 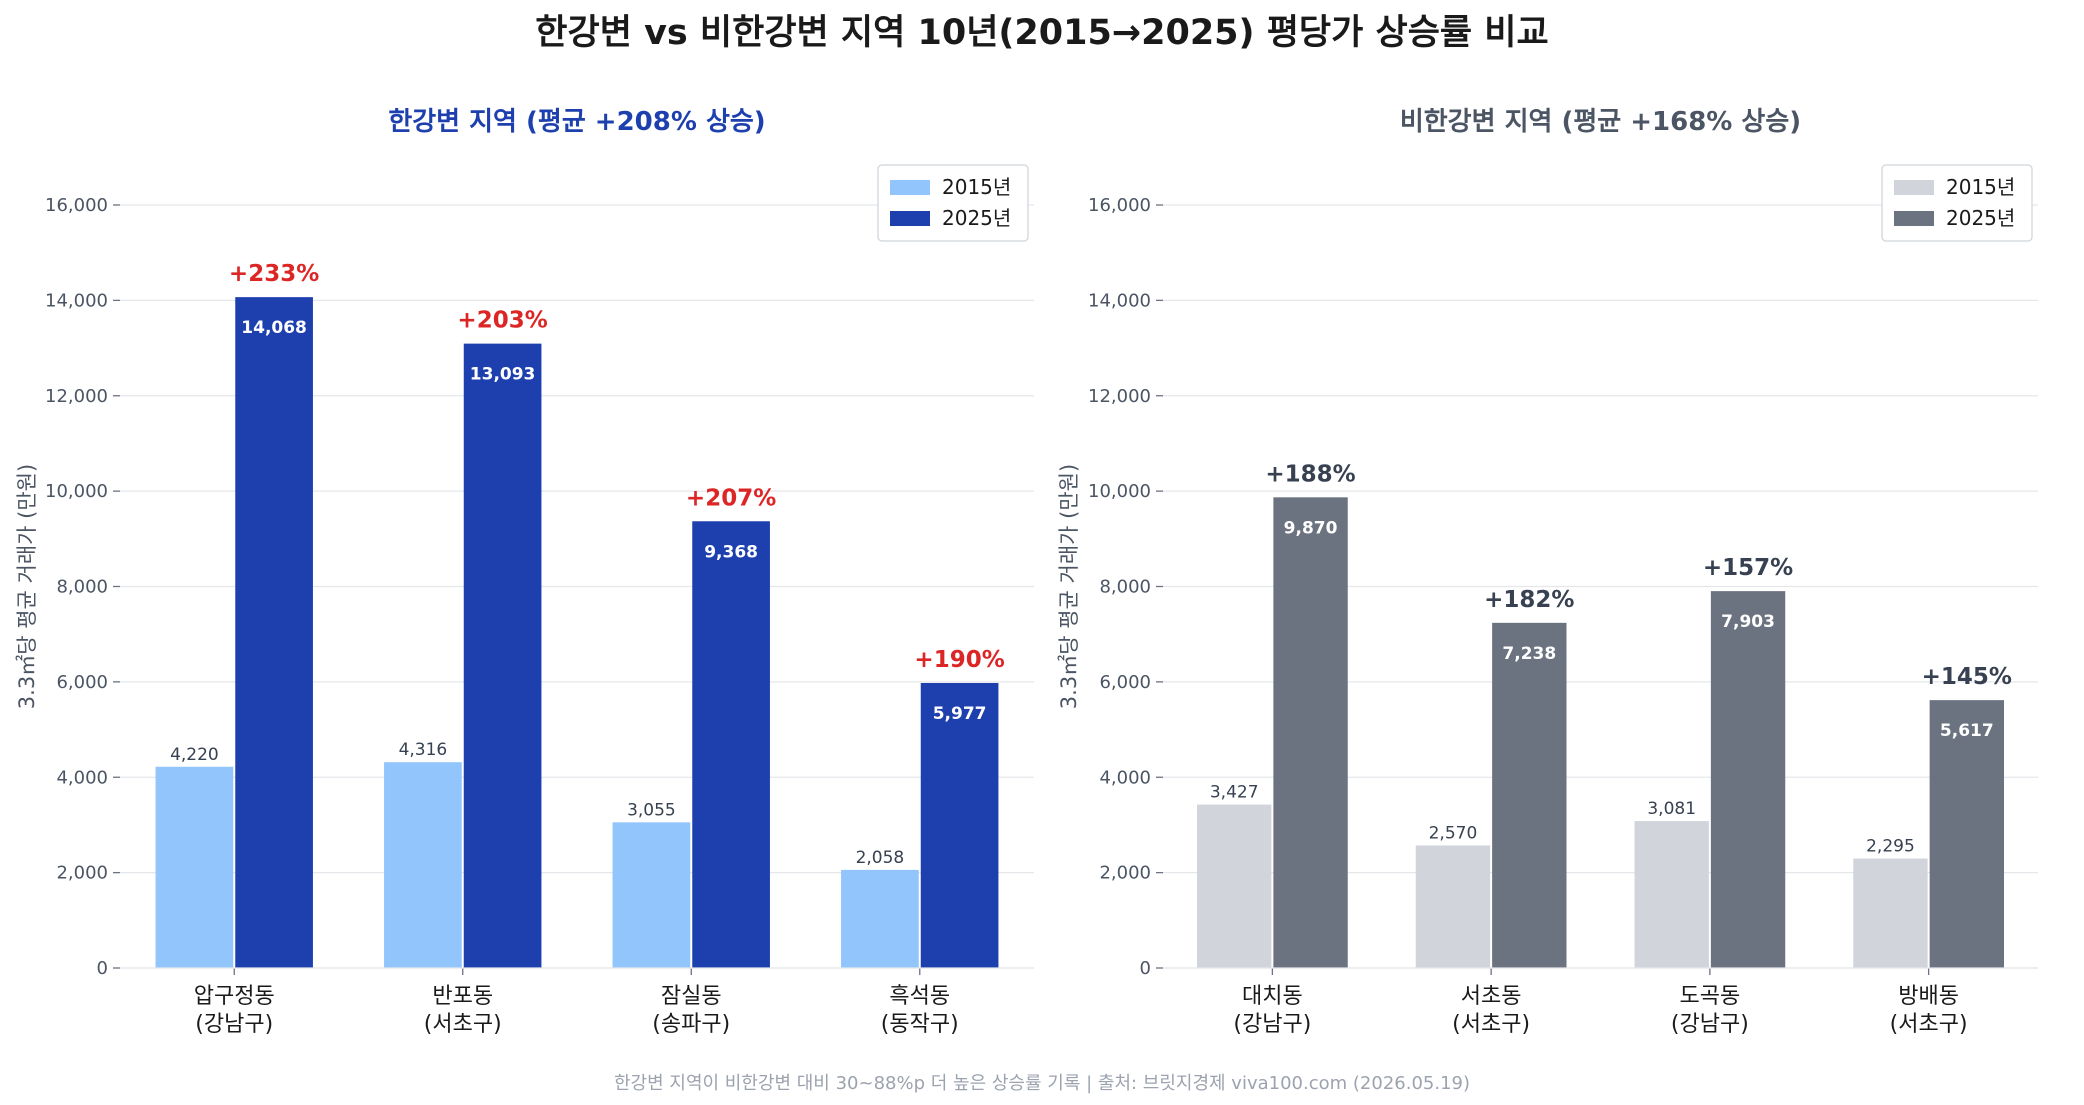 I want to click on growth-label: +203%, so click(x=502, y=321).